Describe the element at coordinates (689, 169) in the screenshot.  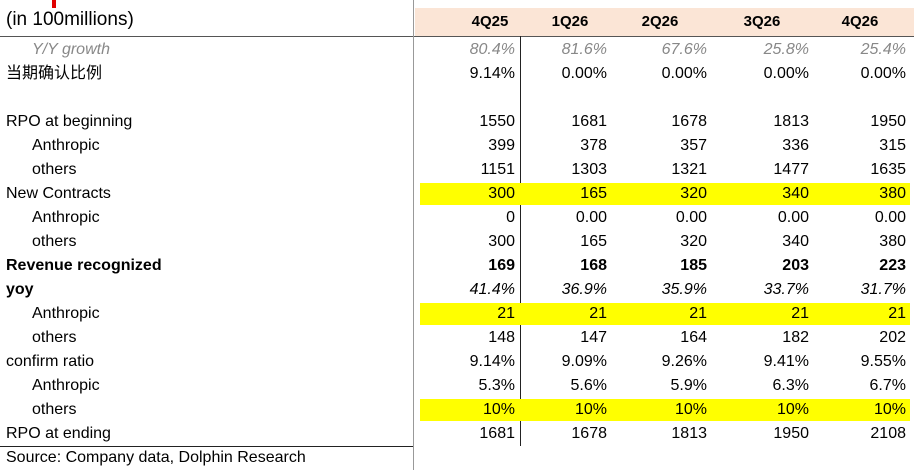
I see `cell-value: 1321` at that location.